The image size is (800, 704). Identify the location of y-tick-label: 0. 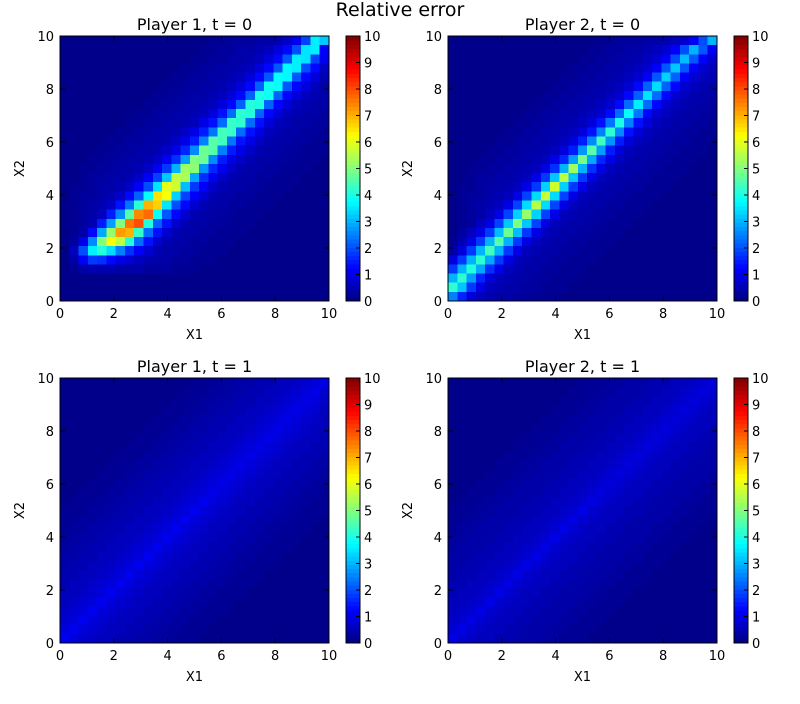
(438, 644).